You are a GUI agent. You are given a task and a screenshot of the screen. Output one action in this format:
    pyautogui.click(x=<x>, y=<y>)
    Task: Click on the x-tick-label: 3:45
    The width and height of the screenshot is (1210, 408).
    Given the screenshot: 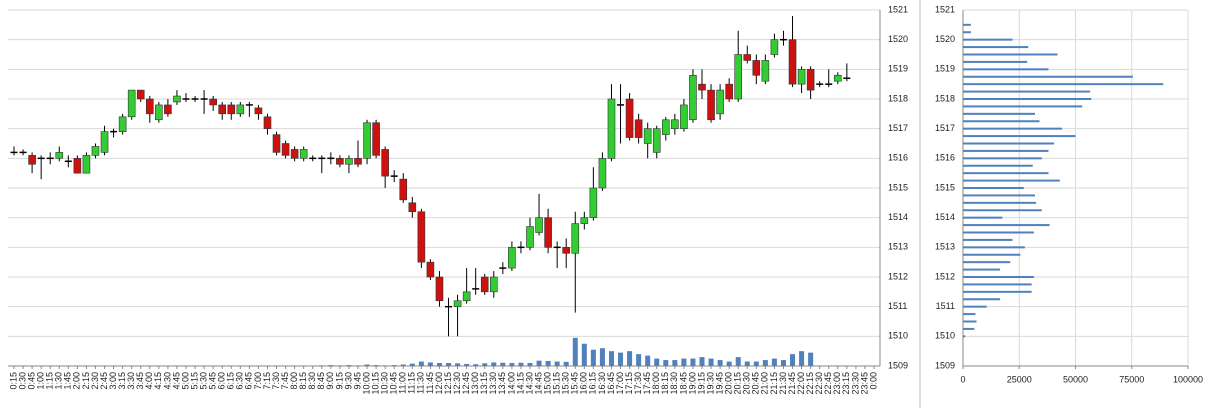 What is the action you would take?
    pyautogui.click(x=140, y=381)
    